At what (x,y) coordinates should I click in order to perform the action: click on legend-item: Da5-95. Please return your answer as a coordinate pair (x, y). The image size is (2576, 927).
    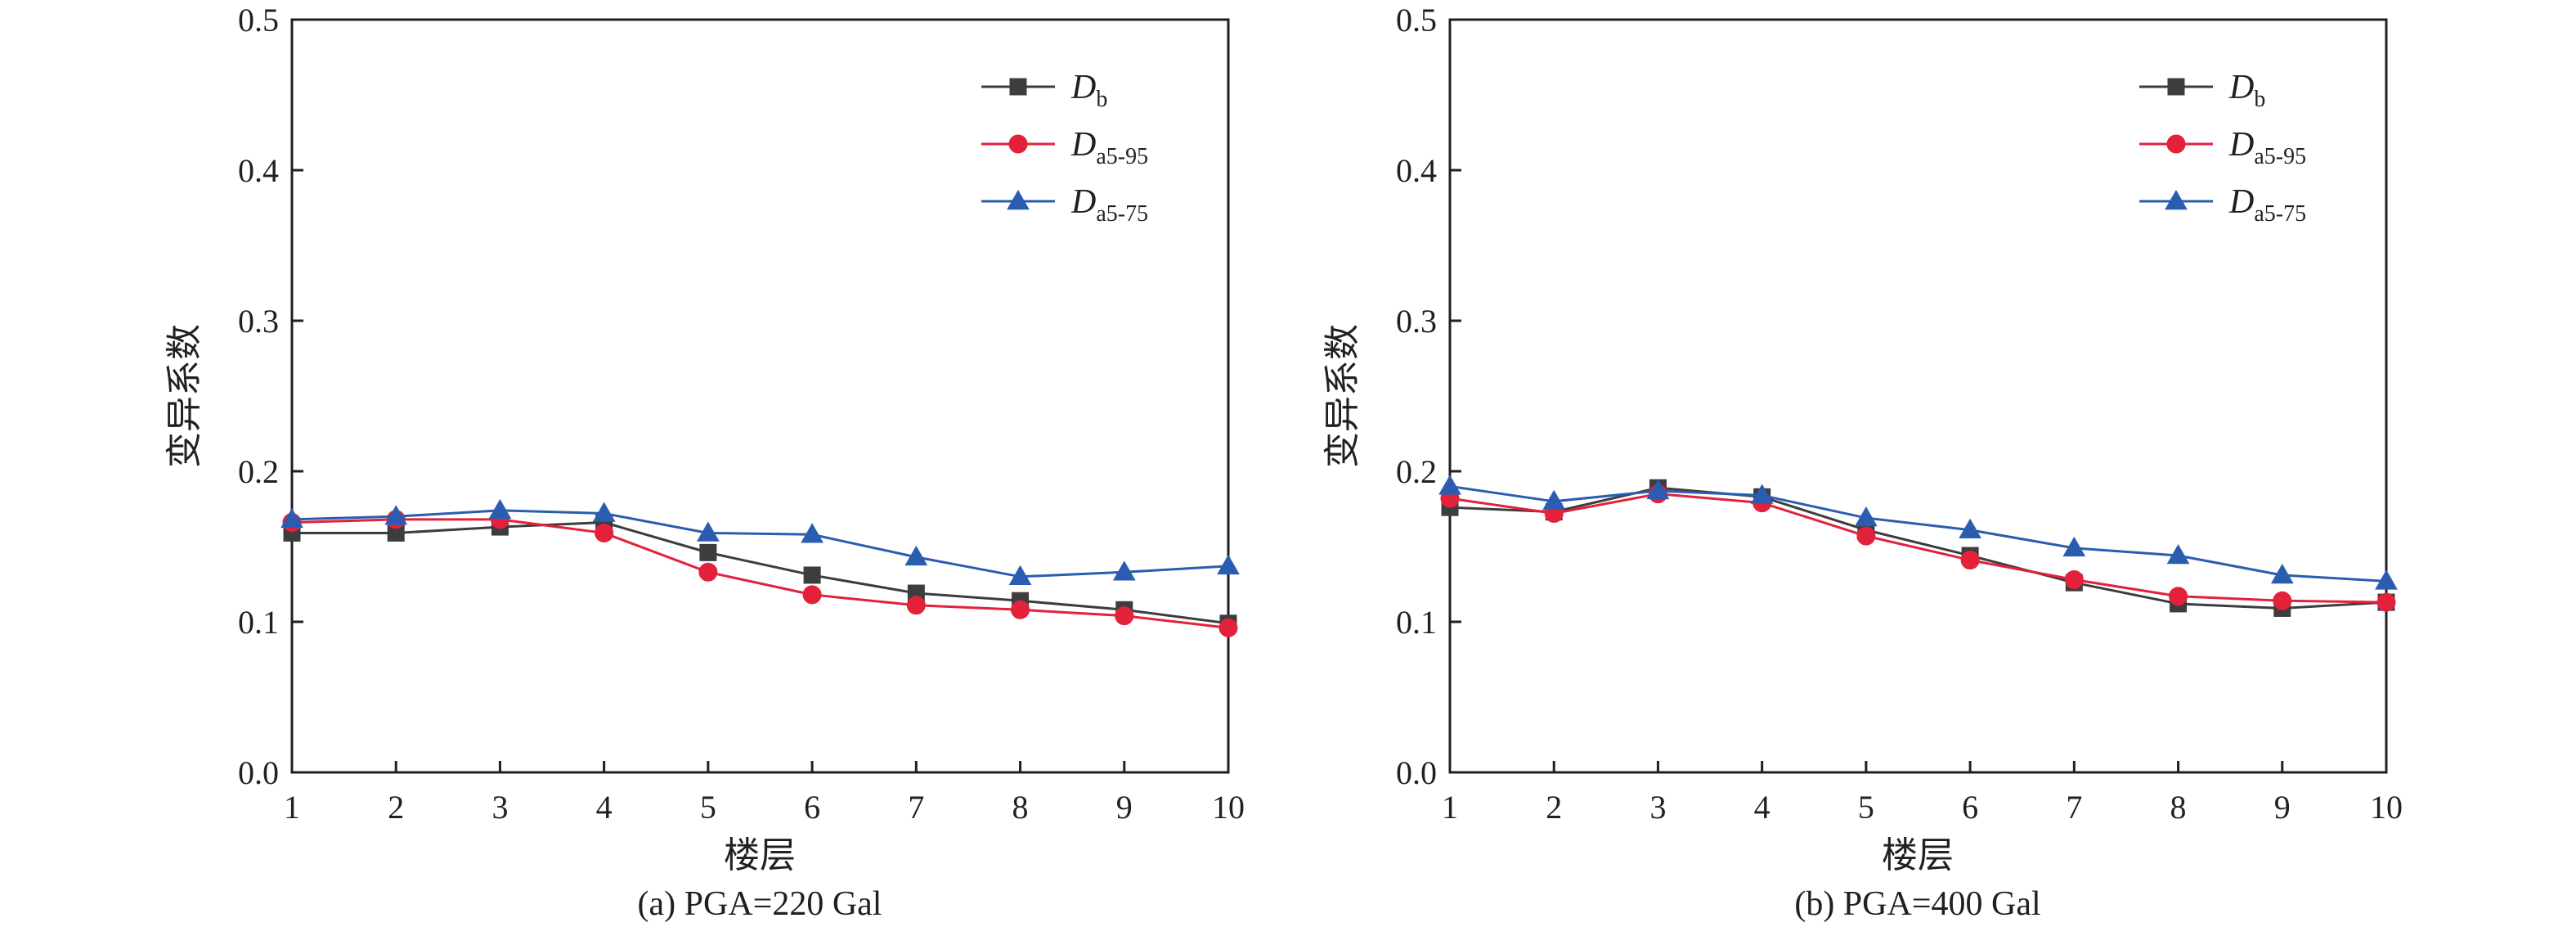
    Looking at the image, I should click on (2222, 148).